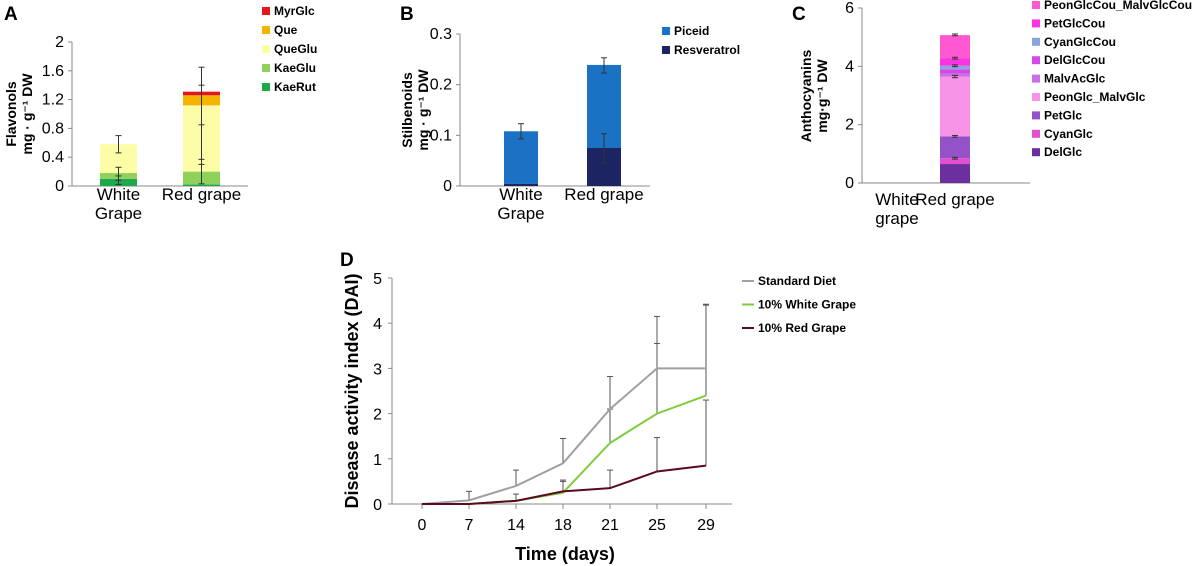 The image size is (1195, 566). Describe the element at coordinates (422, 525) in the screenshot. I see `panel-d-x-tick-label: 0` at that location.